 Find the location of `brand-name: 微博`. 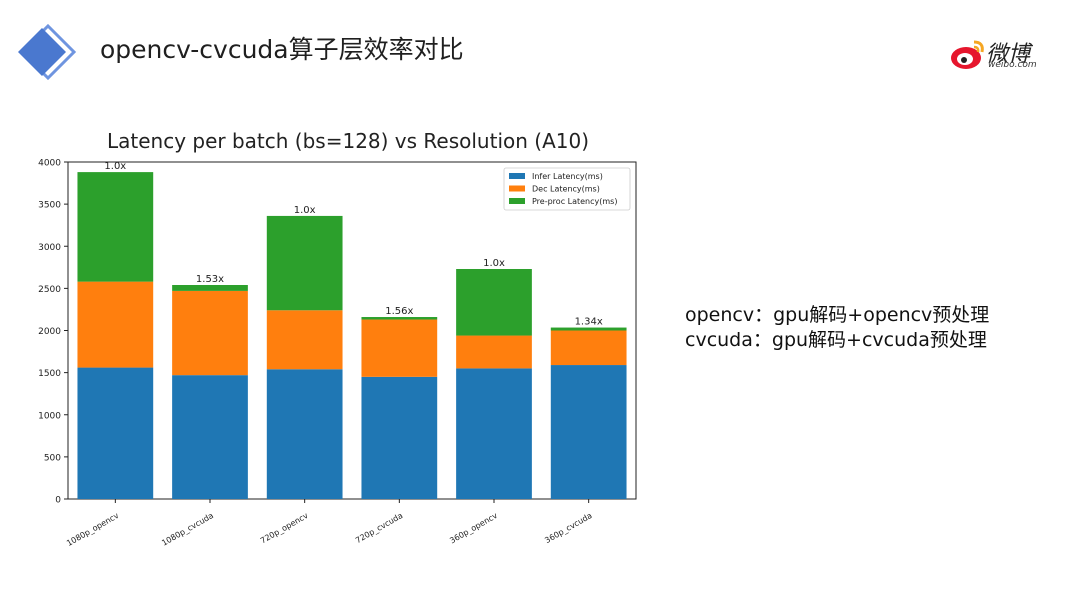

brand-name: 微博 is located at coordinates (1008, 54).